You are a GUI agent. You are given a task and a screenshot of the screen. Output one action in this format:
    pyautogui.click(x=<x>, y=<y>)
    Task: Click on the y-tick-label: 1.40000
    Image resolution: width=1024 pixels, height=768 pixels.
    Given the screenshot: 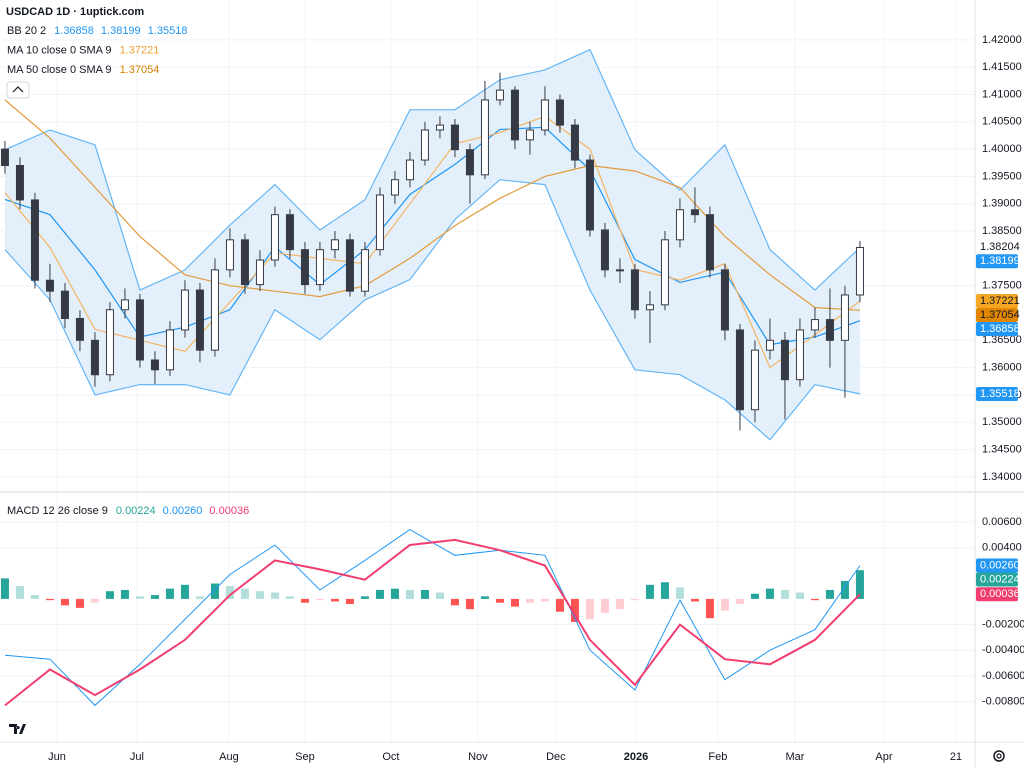 What is the action you would take?
    pyautogui.click(x=1002, y=149)
    